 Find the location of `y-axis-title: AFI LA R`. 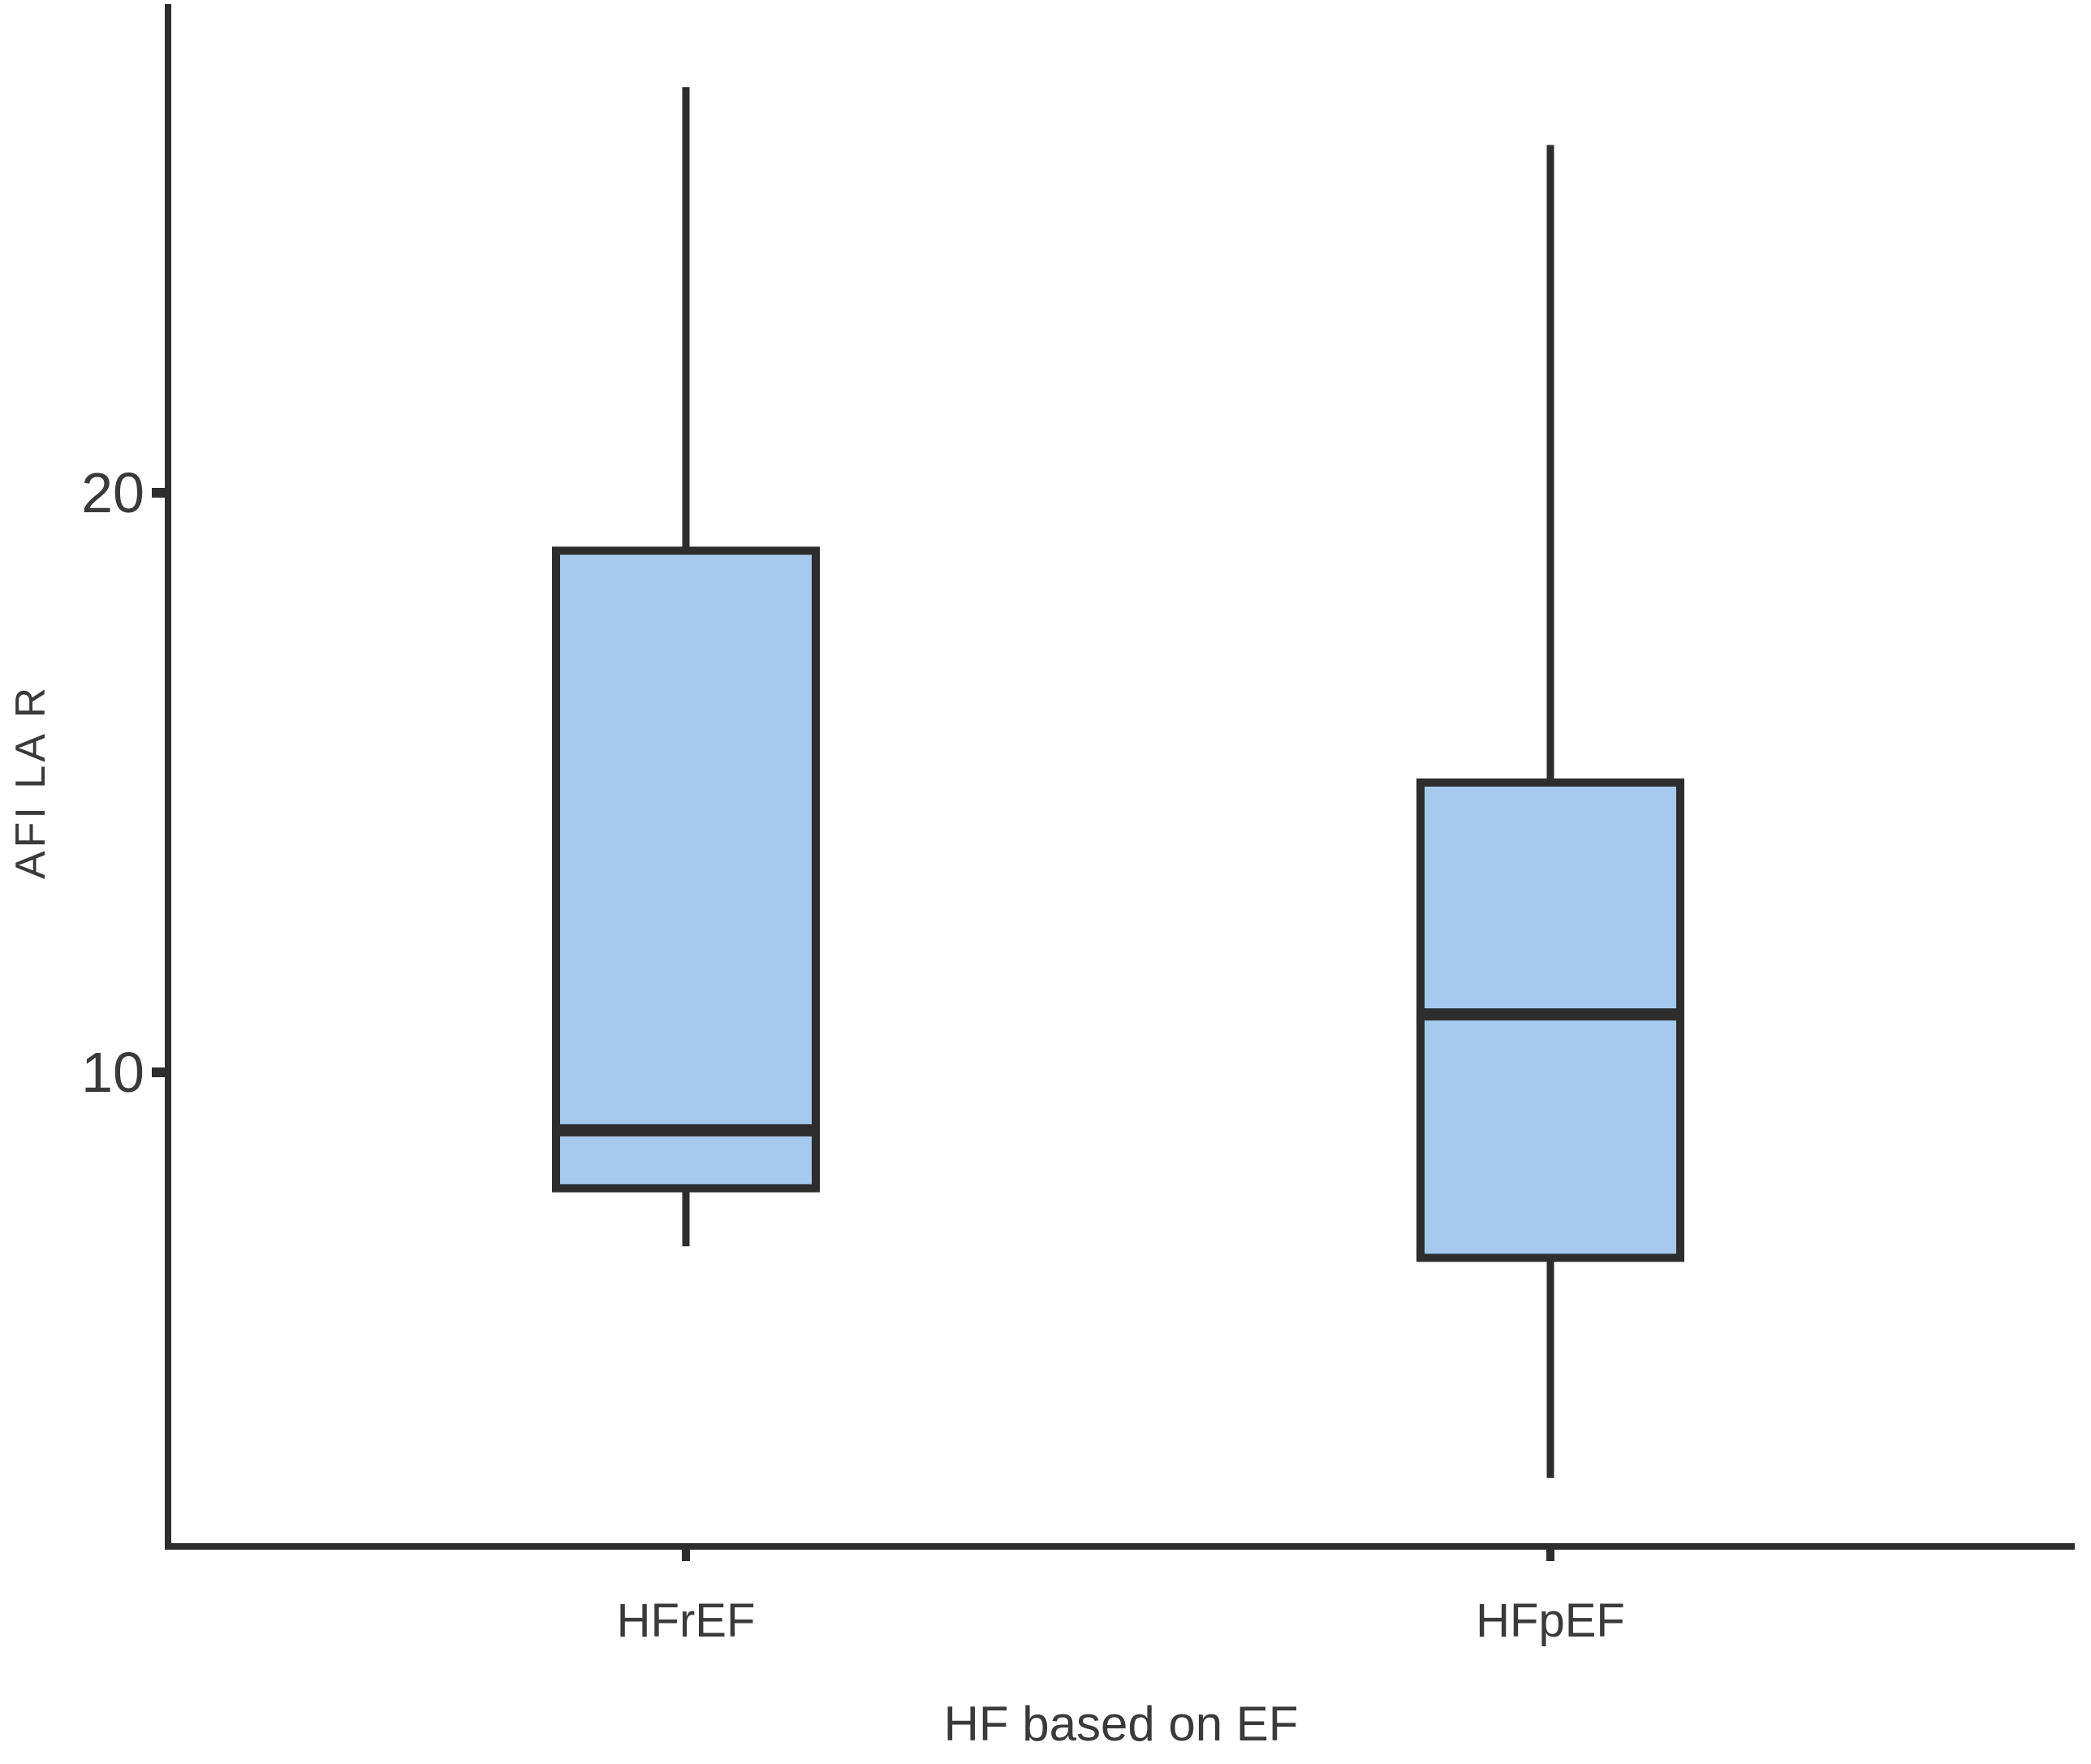

y-axis-title: AFI LA R is located at coordinates (30, 782).